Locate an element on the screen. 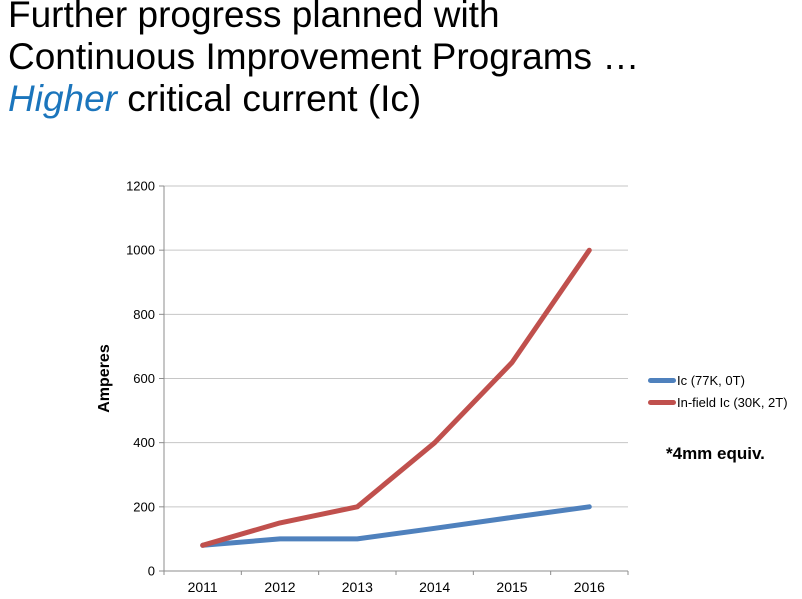 Image resolution: width=802 pixels, height=599 pixels. x-tick-label: 2013 is located at coordinates (357, 587).